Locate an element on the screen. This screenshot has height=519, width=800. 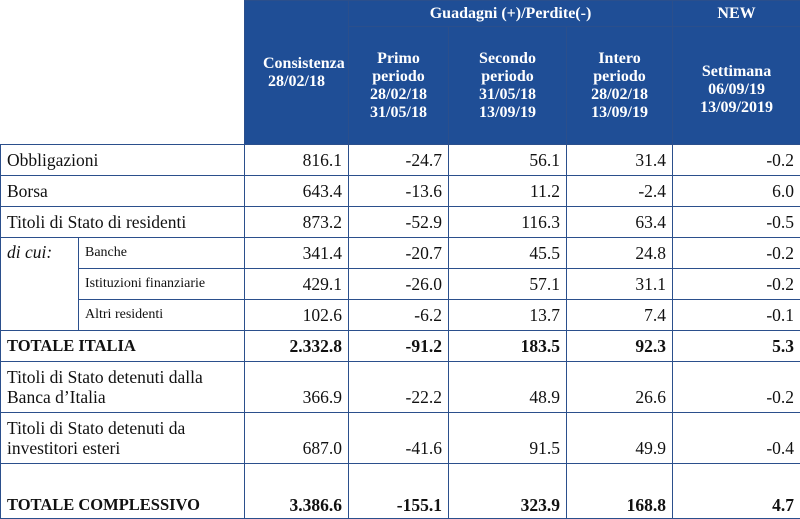
cell-value: 4.7 is located at coordinates (736, 491).